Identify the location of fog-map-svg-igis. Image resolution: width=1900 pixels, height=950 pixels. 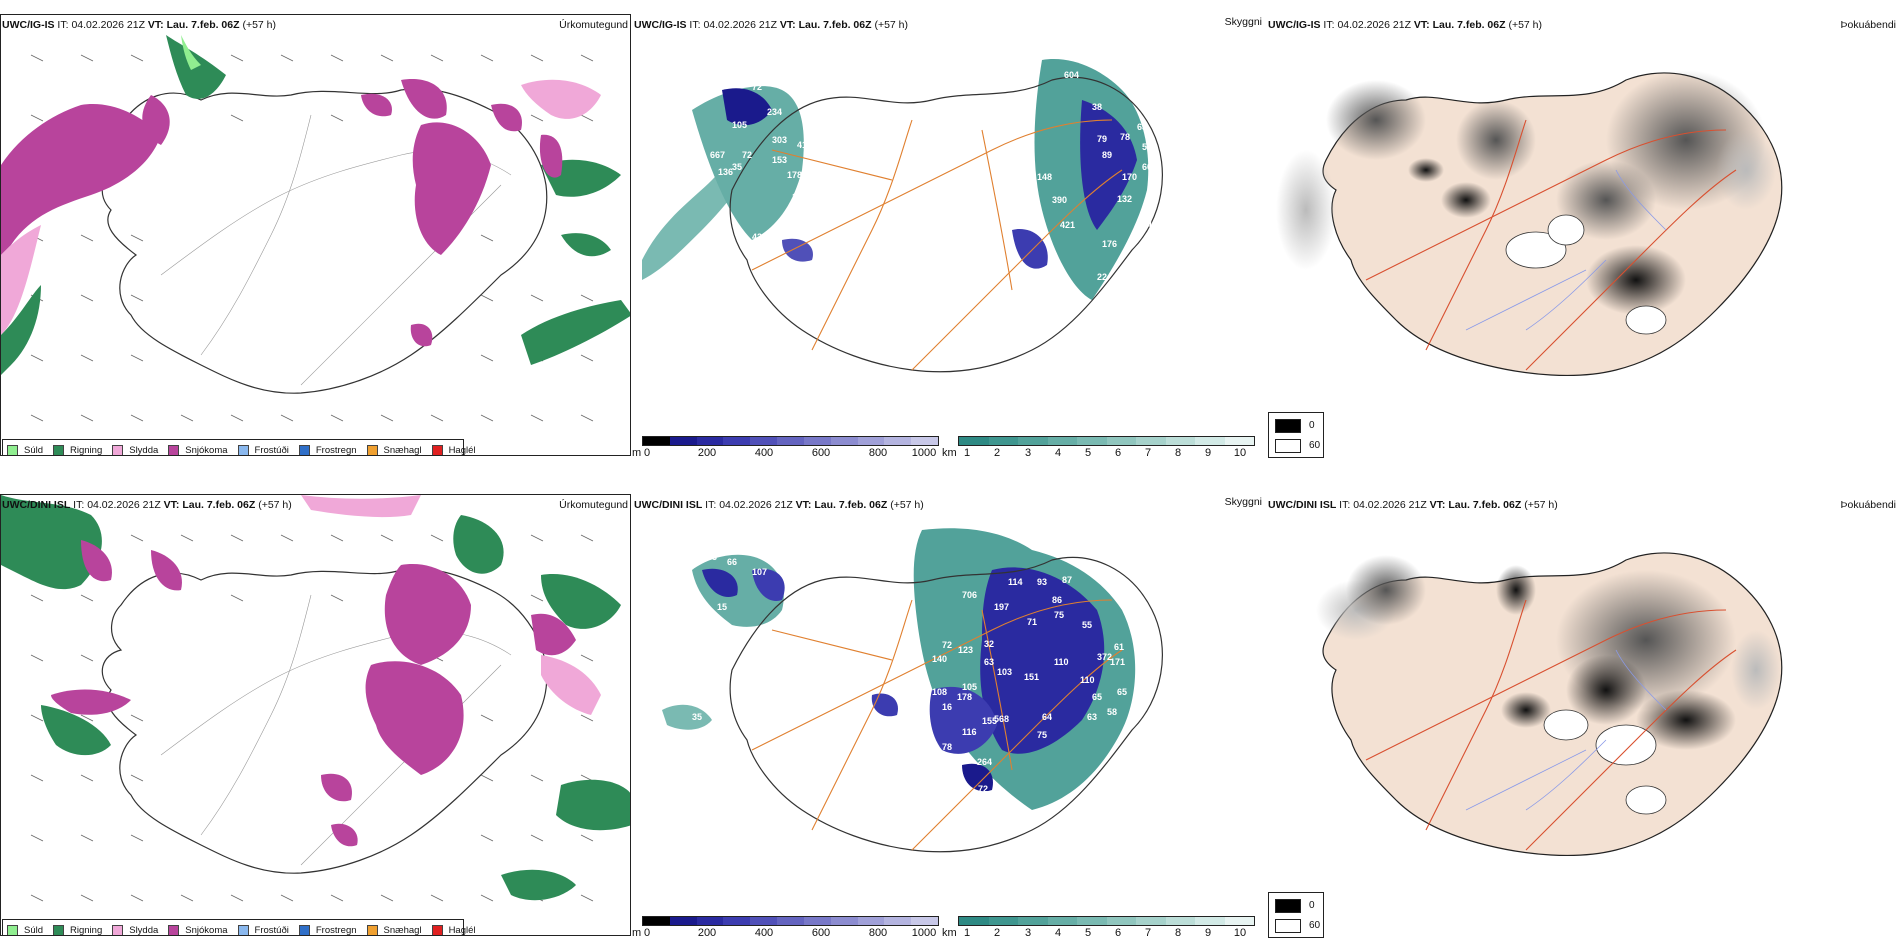
(1529, 223).